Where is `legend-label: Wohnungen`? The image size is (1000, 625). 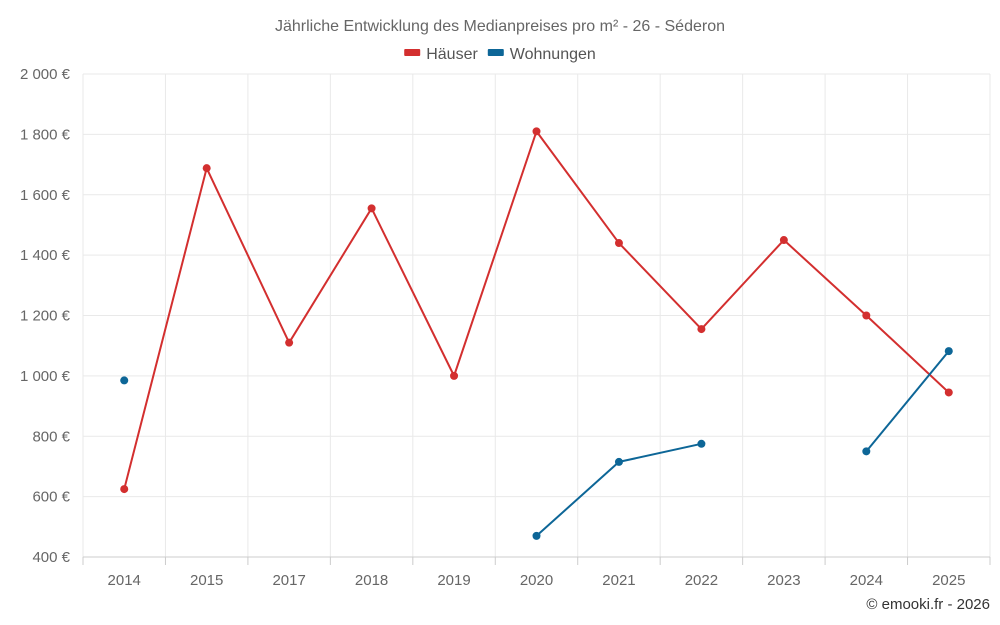
legend-label: Wohnungen is located at coordinates (553, 54).